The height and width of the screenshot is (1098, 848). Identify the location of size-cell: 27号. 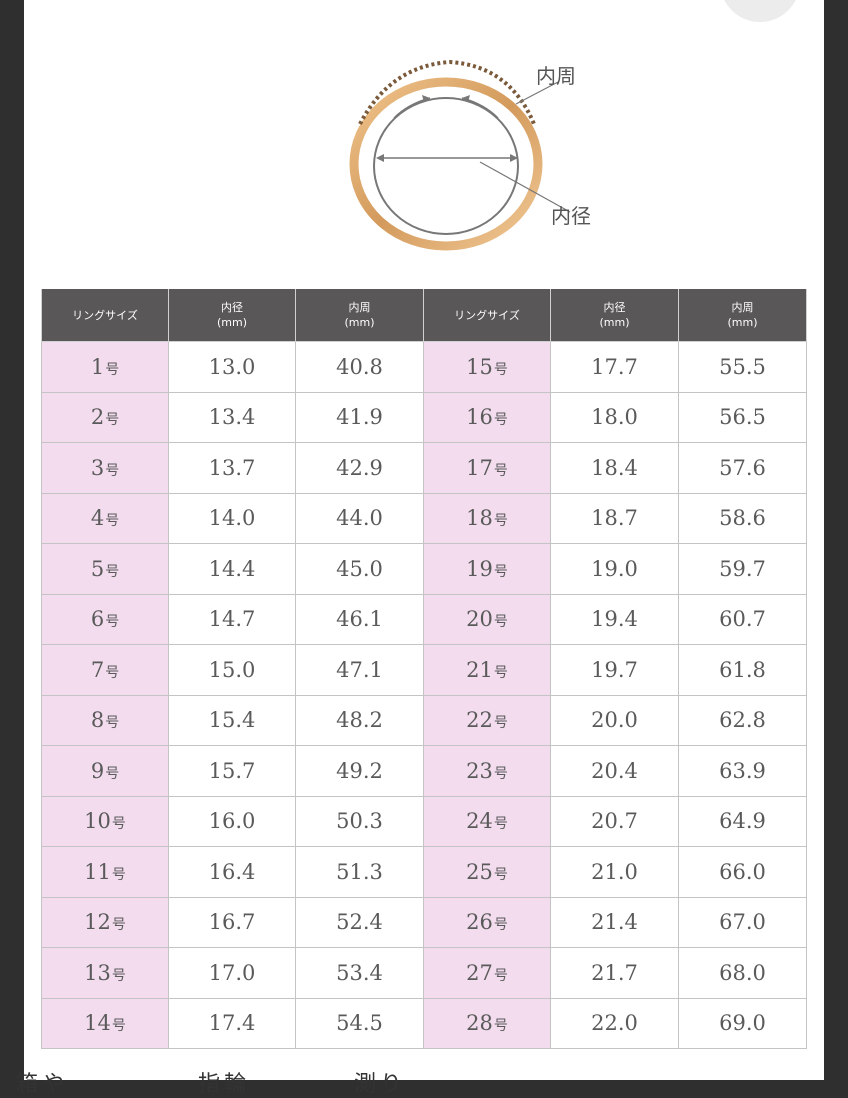
(487, 973).